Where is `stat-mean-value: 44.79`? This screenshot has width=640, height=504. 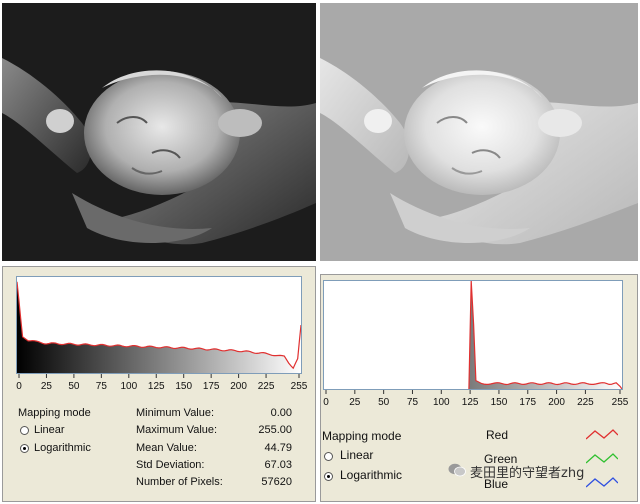 stat-mean-value: 44.79 is located at coordinates (278, 448).